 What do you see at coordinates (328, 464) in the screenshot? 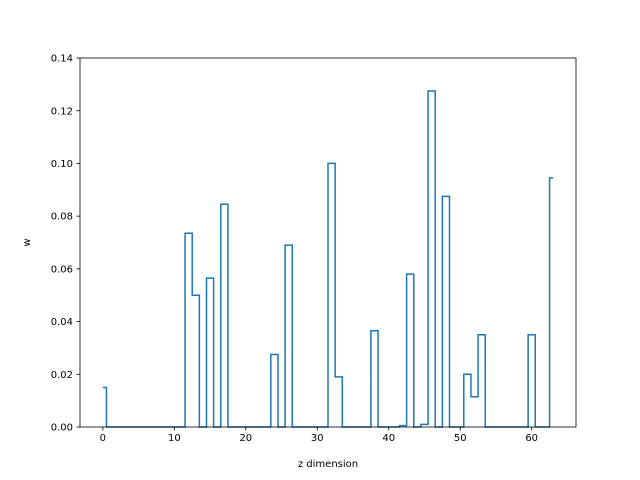
I see `x-axis-label: z dimension` at bounding box center [328, 464].